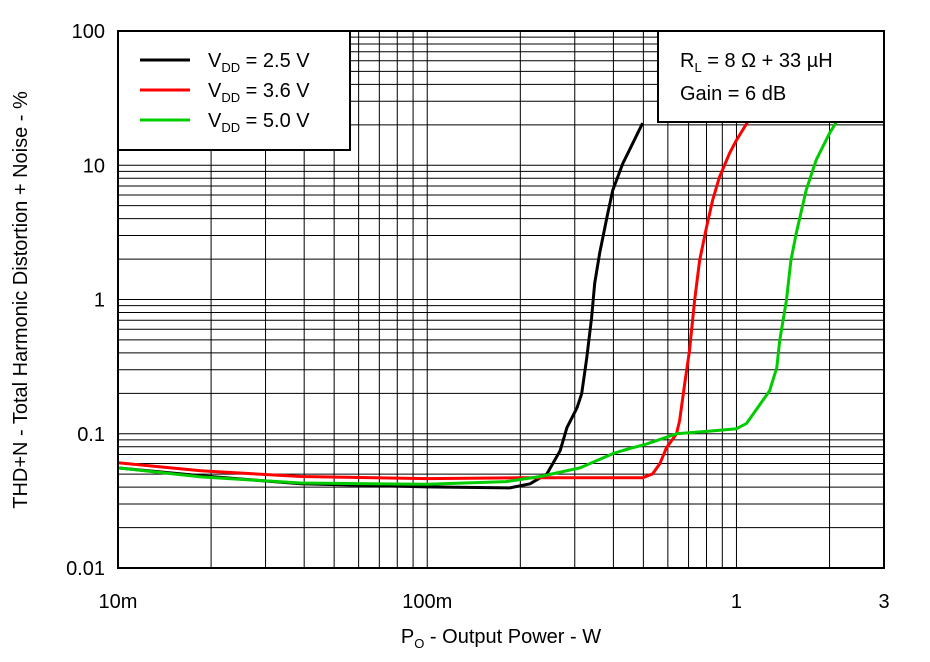 This screenshot has width=930, height=662. I want to click on annotation: RL = 8 Ω + 33 µH Gain = 6 dB, so click(771, 76).